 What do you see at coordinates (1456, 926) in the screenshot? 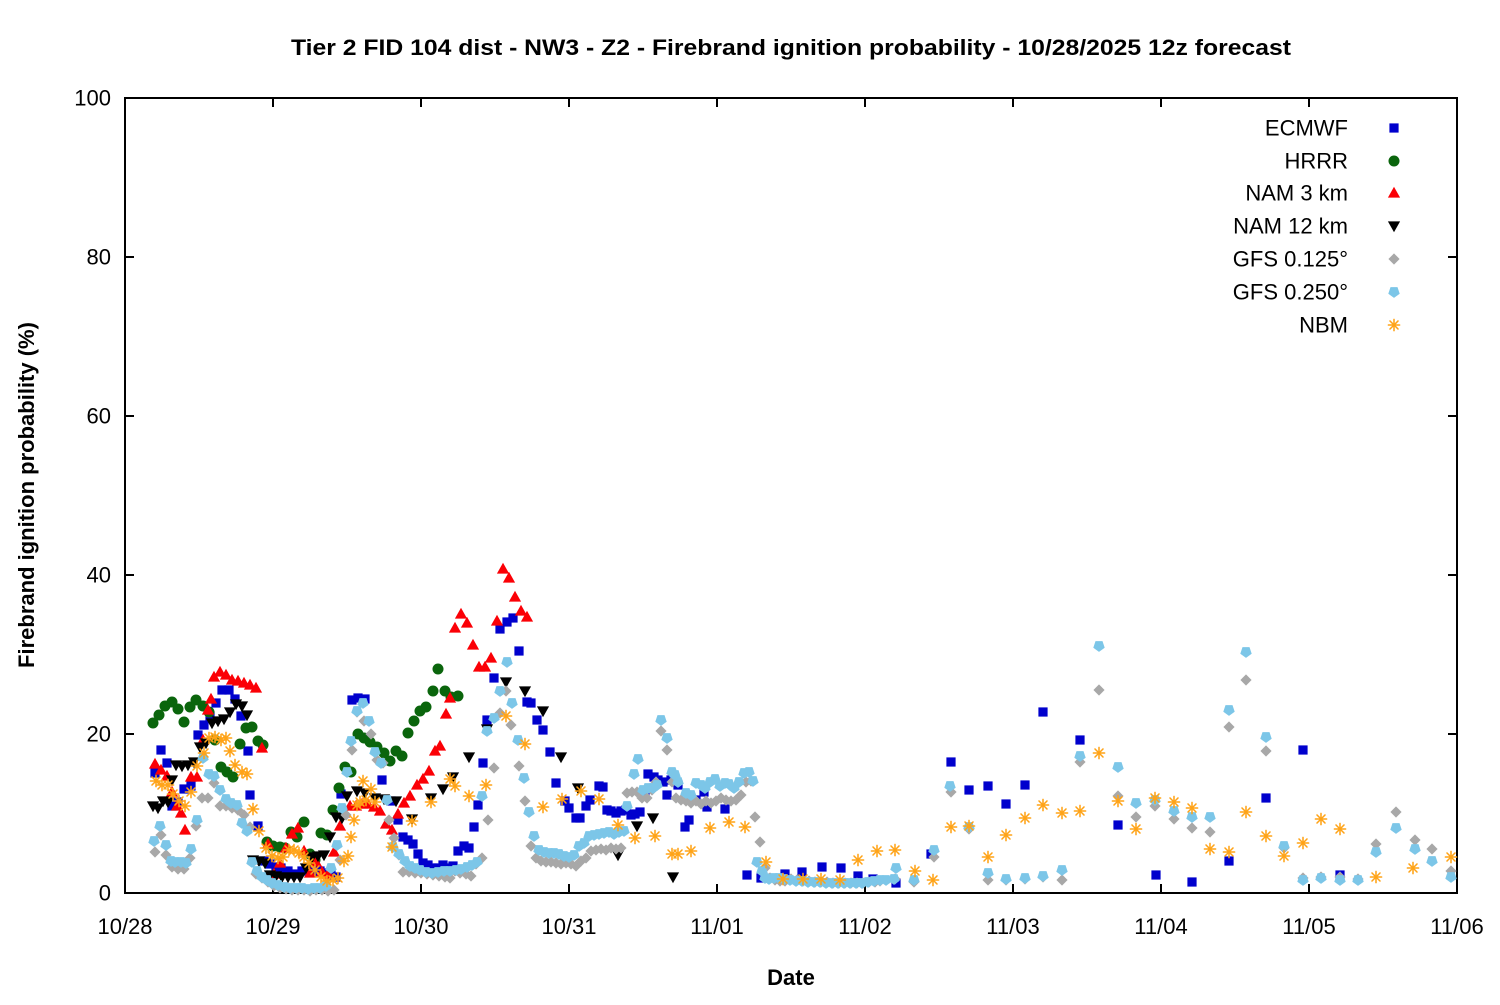
I see `svg-text: 11/06` at bounding box center [1456, 926].